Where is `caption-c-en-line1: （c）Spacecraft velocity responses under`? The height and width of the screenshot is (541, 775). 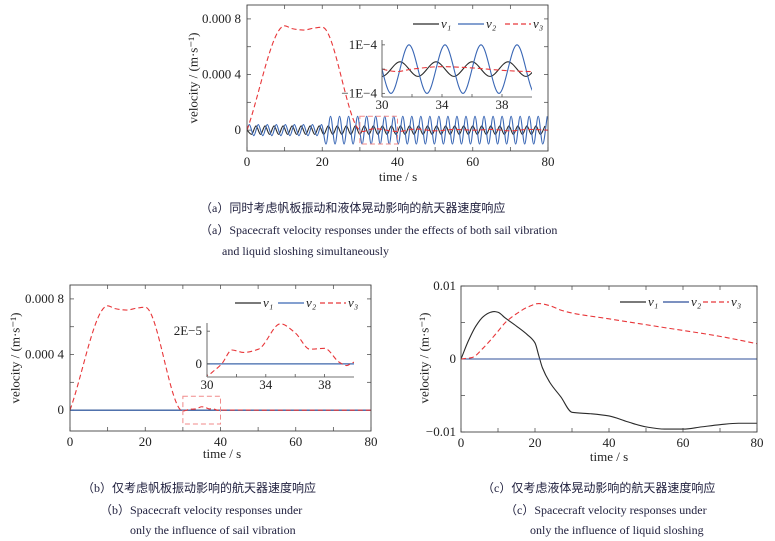
caption-c-en-line1: （c）Spacecraft velocity responses under is located at coordinates (606, 510).